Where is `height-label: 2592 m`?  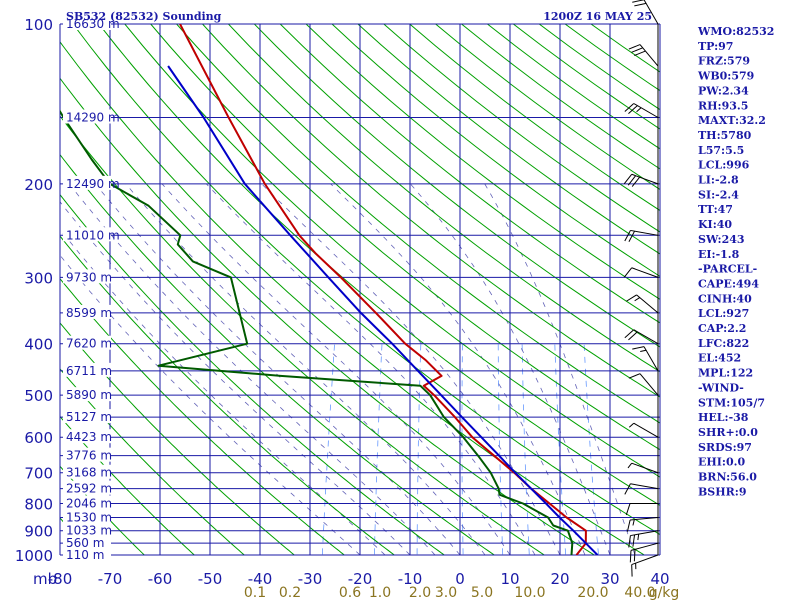 height-label: 2592 m is located at coordinates (89, 489).